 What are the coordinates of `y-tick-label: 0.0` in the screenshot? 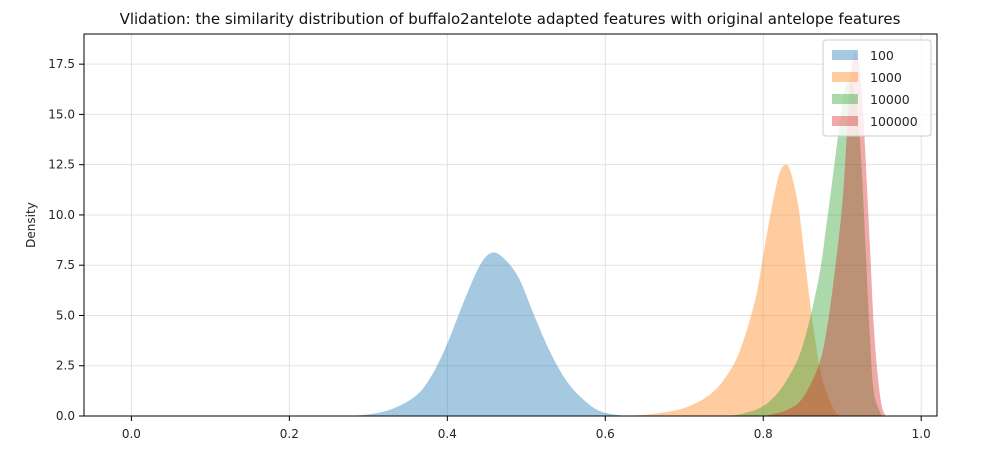 It's located at (65, 416).